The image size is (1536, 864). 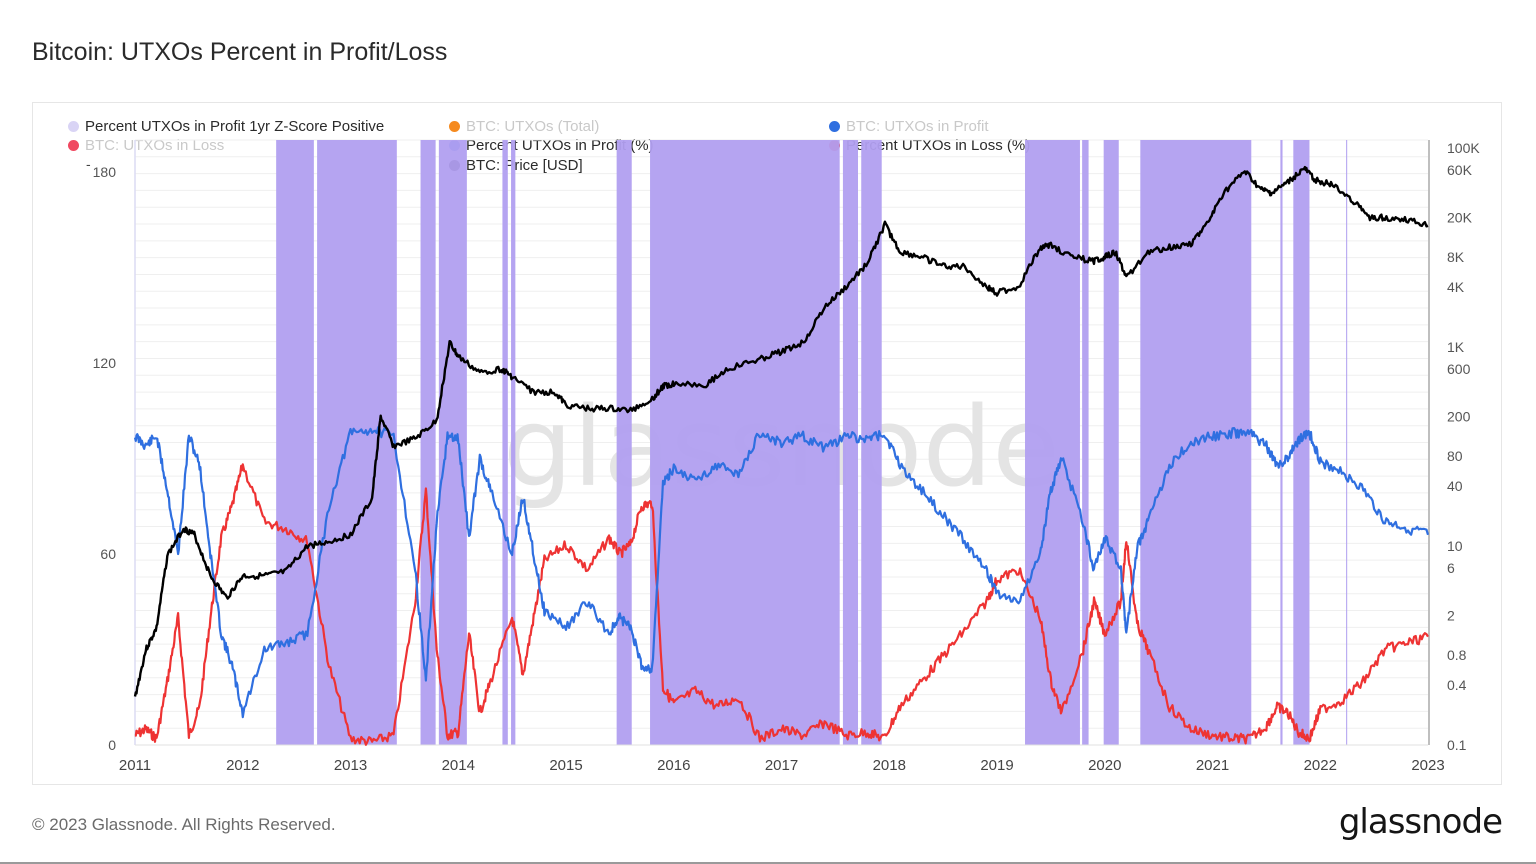 What do you see at coordinates (135, 765) in the screenshot?
I see `x-axis-tick-label: 2011` at bounding box center [135, 765].